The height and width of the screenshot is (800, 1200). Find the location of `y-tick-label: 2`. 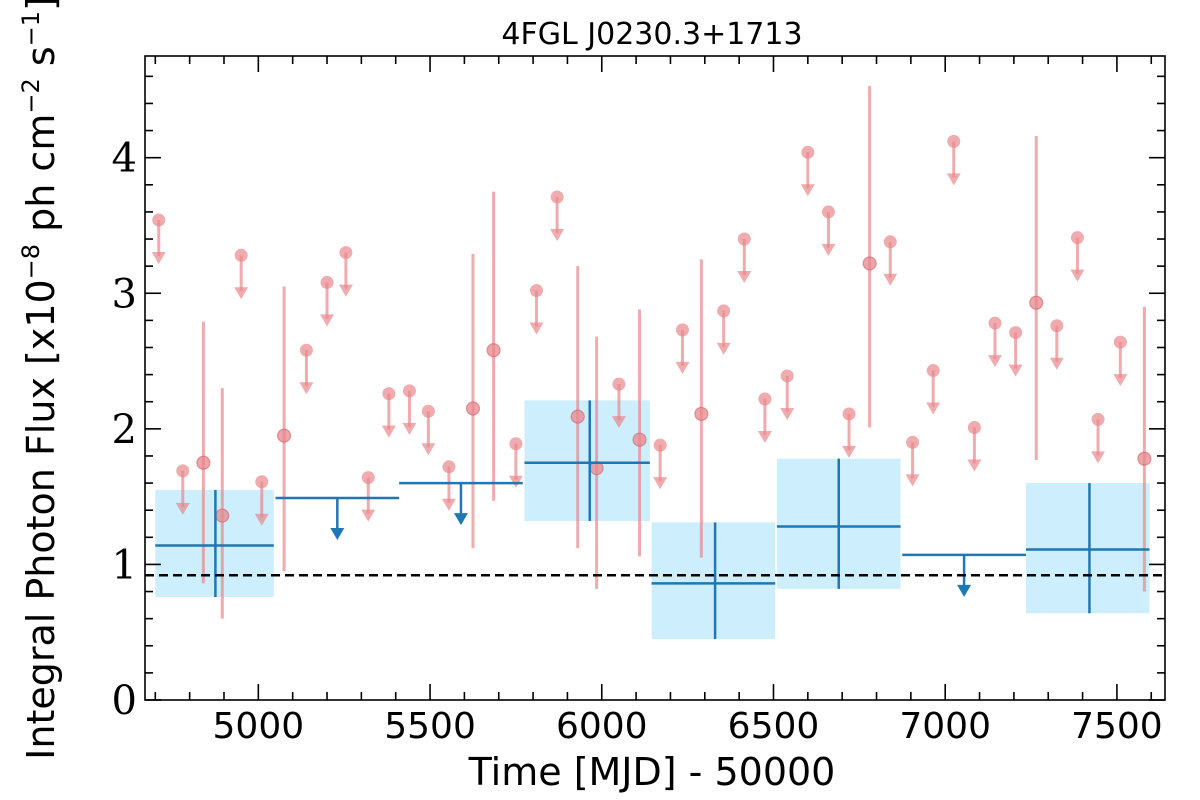

y-tick-label: 2 is located at coordinates (124, 430).